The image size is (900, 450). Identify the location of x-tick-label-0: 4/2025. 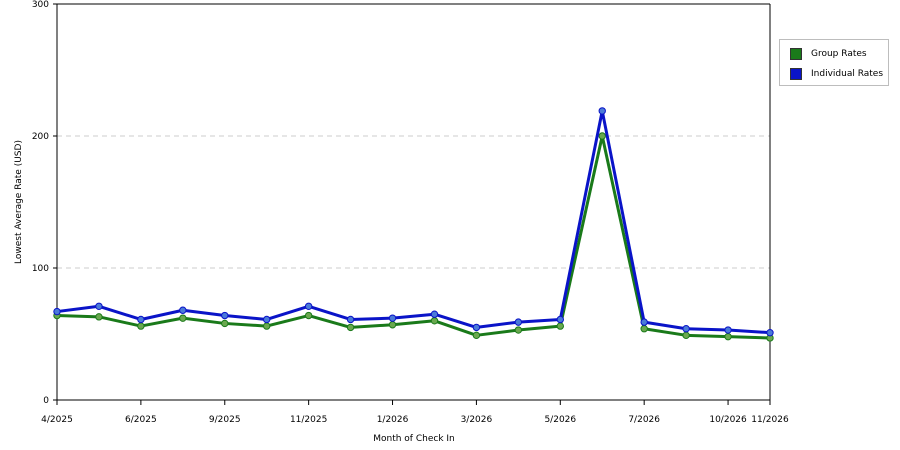
(57, 420).